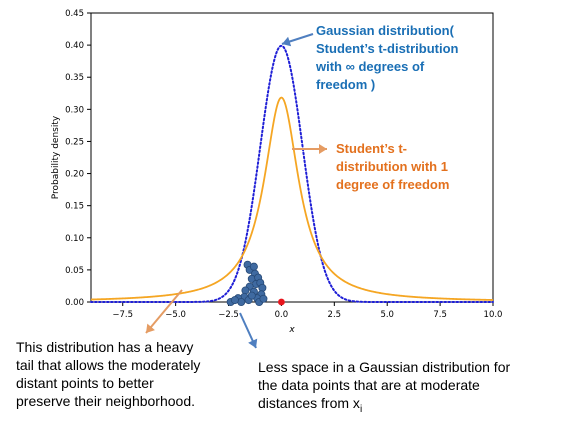  Describe the element at coordinates (105, 347) in the screenshot. I see `heavy-tail-annotation-line: This distribution has a heavy` at that location.